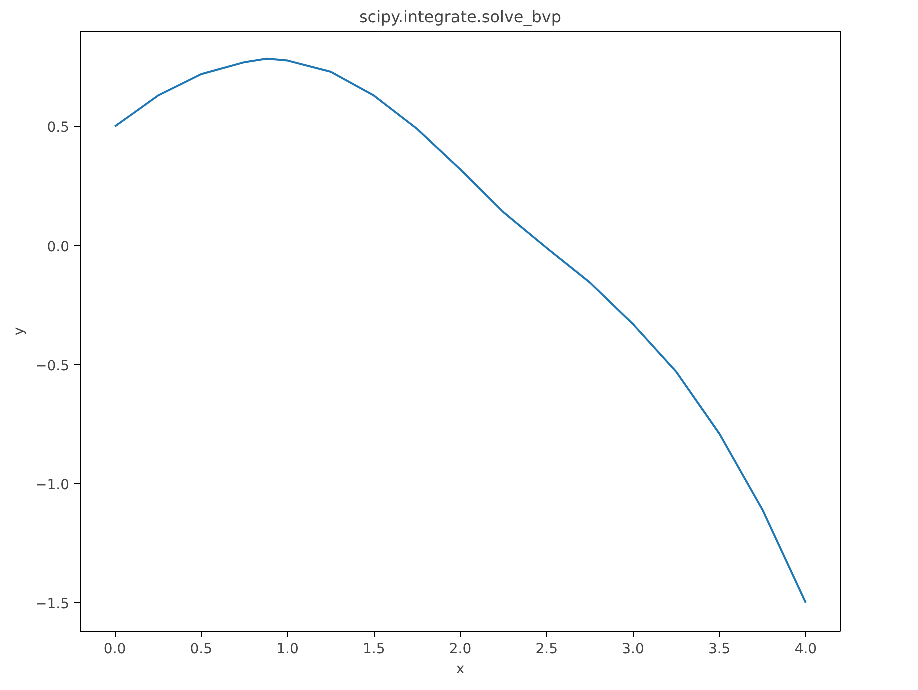  I want to click on y-tick-label: 0.0, so click(58, 247).